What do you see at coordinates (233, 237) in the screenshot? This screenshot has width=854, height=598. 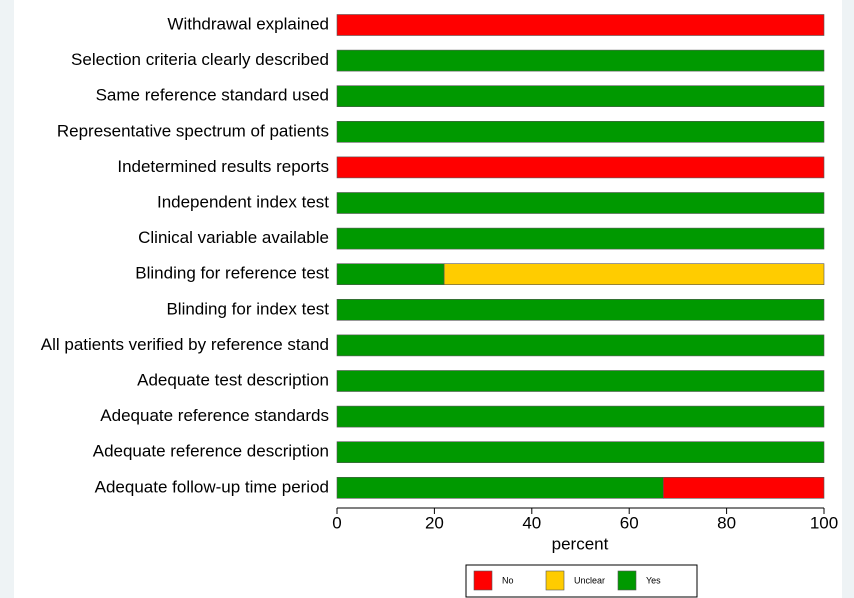 I see `y-tick-label: Clinical variable available` at bounding box center [233, 237].